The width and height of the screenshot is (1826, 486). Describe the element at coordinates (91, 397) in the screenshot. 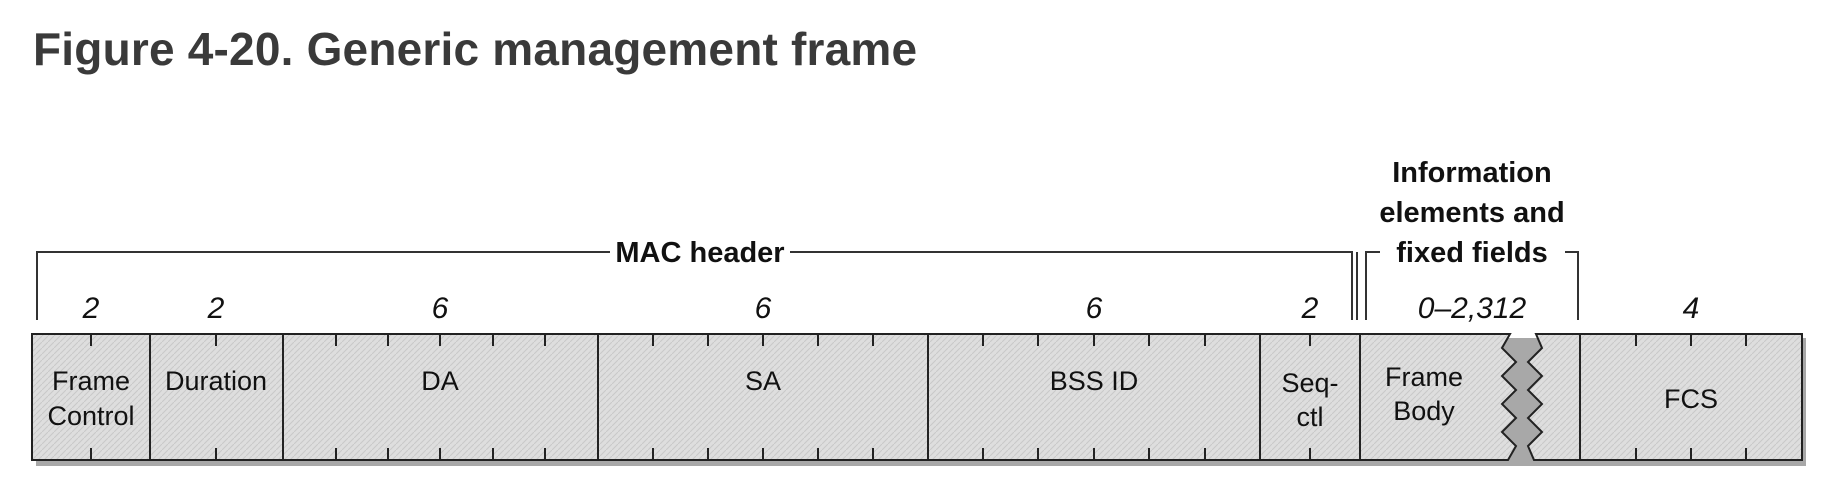

I see `frame-control-box` at that location.